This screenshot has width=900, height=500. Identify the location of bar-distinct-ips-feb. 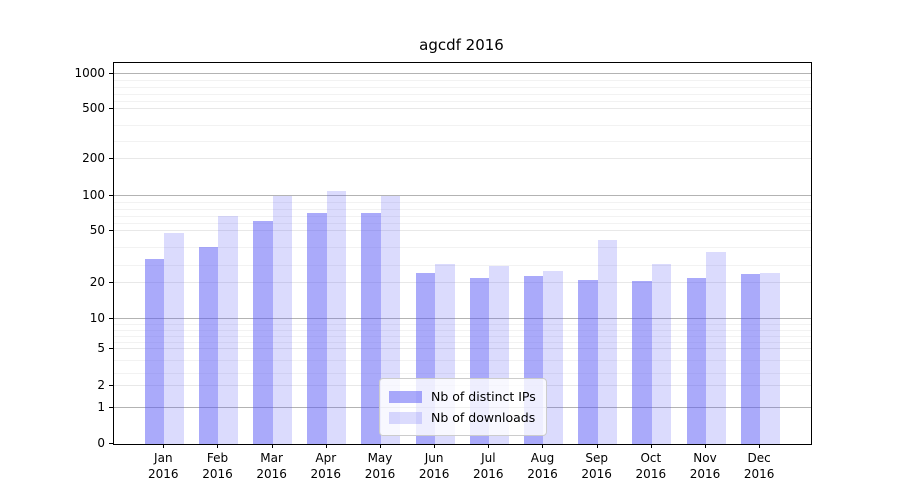
(208, 345).